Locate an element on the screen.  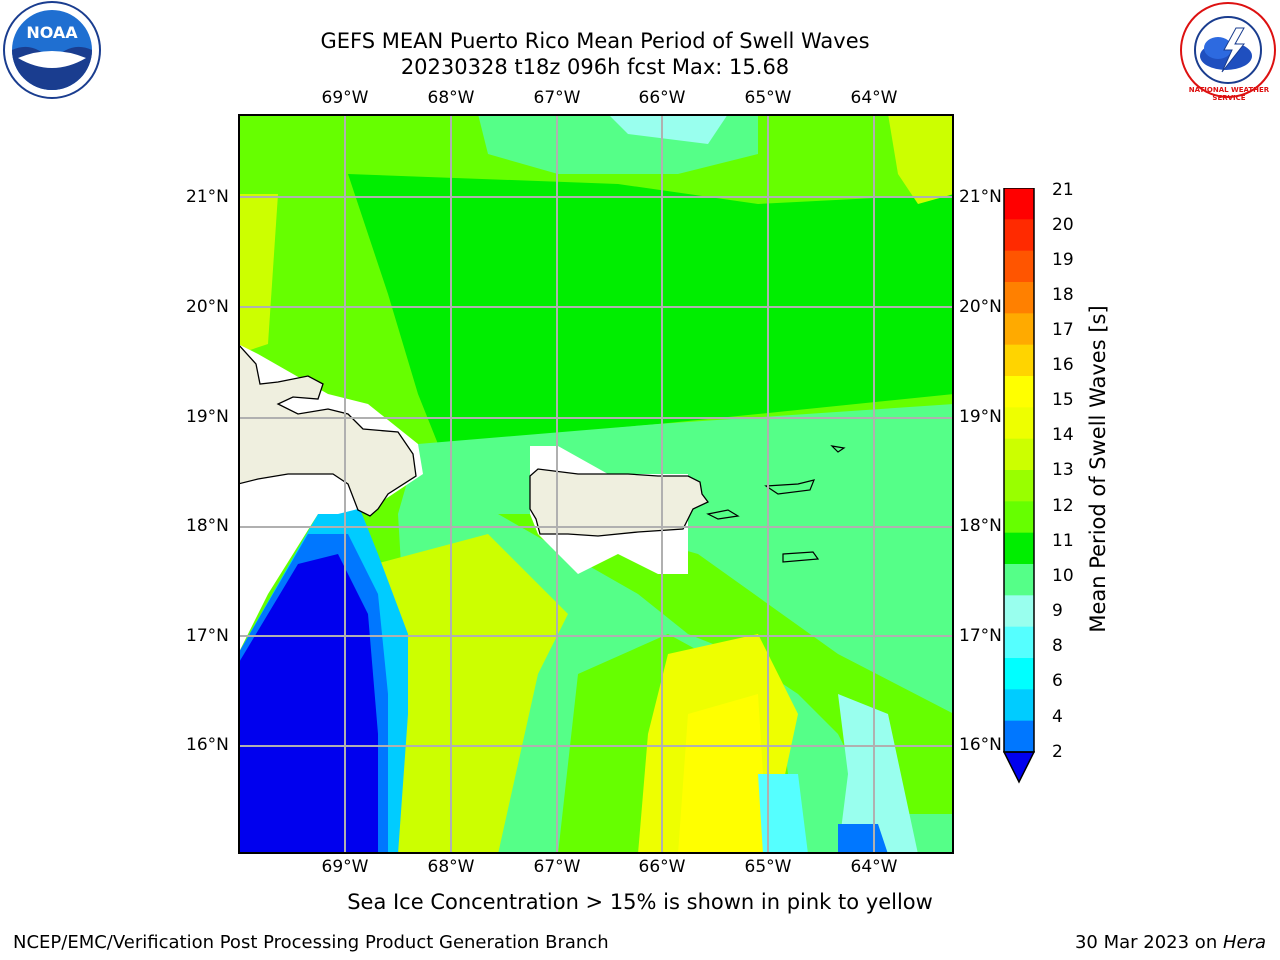
lon-label-bottom-67w: 67°W is located at coordinates (557, 867).